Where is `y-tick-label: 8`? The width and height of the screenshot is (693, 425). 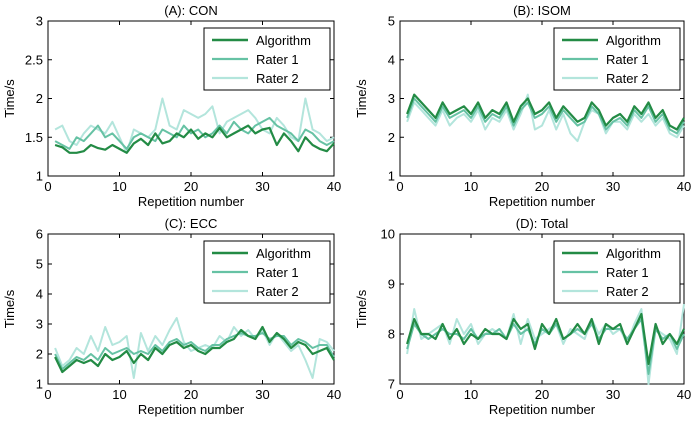
y-tick-label: 8 is located at coordinates (391, 334).